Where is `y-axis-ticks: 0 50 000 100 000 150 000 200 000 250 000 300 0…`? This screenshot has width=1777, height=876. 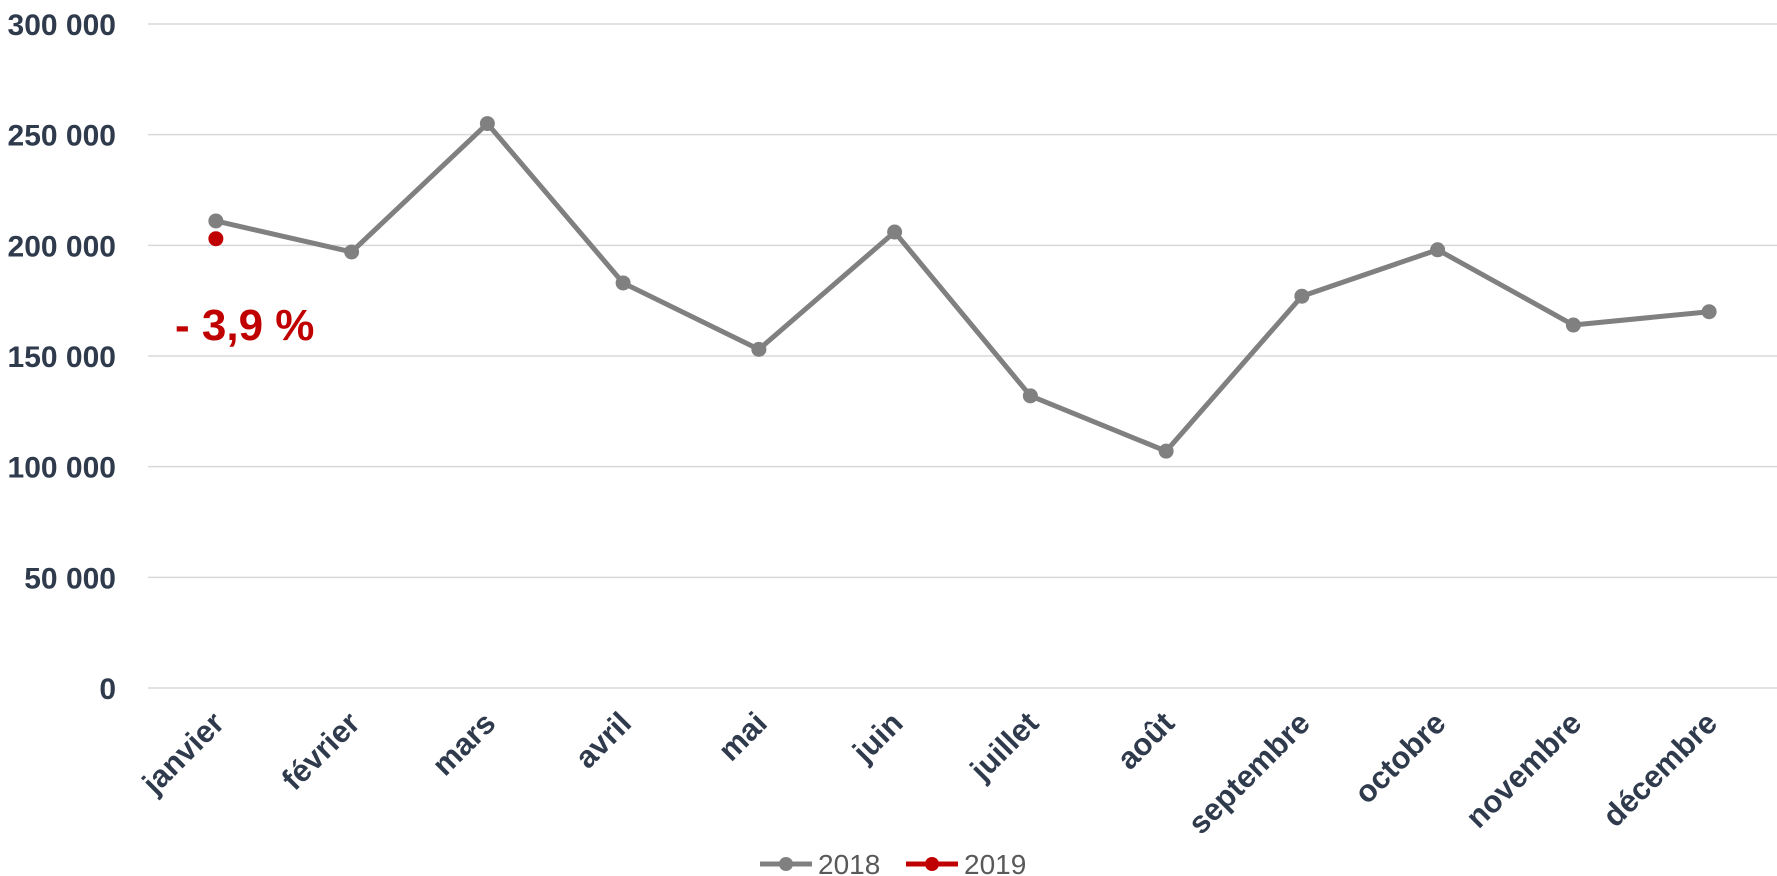 y-axis-ticks: 0 50 000 100 000 150 000 200 000 250 000 300 0… is located at coordinates (62, 357).